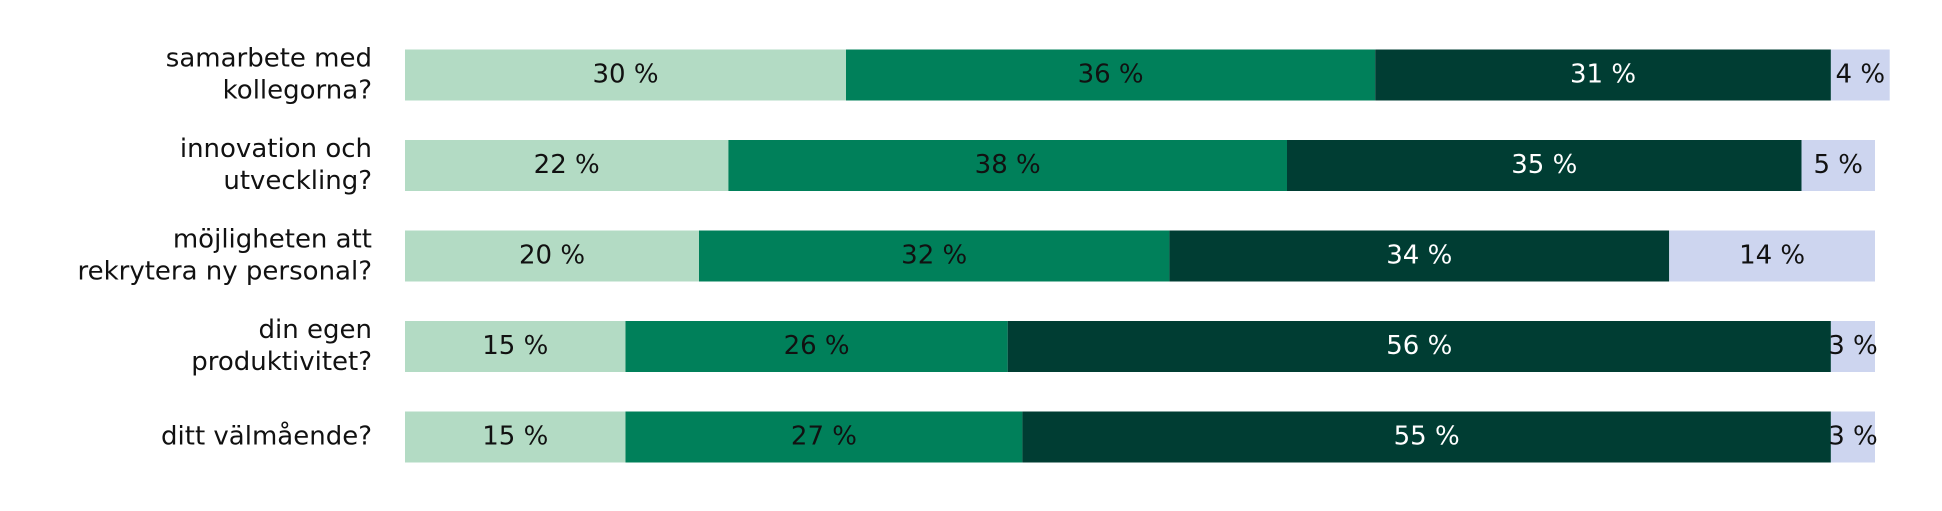 This screenshot has width=1942, height=511. Describe the element at coordinates (224, 272) in the screenshot. I see `category-label: rekrytera ny personal?` at that location.